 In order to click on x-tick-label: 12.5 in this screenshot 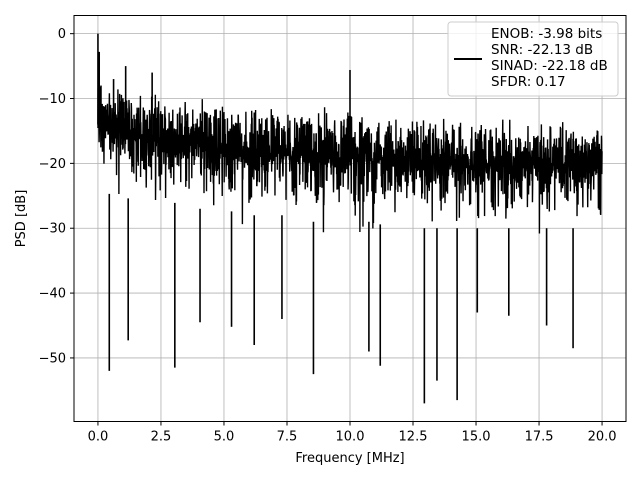, I will do `click(413, 437)`.